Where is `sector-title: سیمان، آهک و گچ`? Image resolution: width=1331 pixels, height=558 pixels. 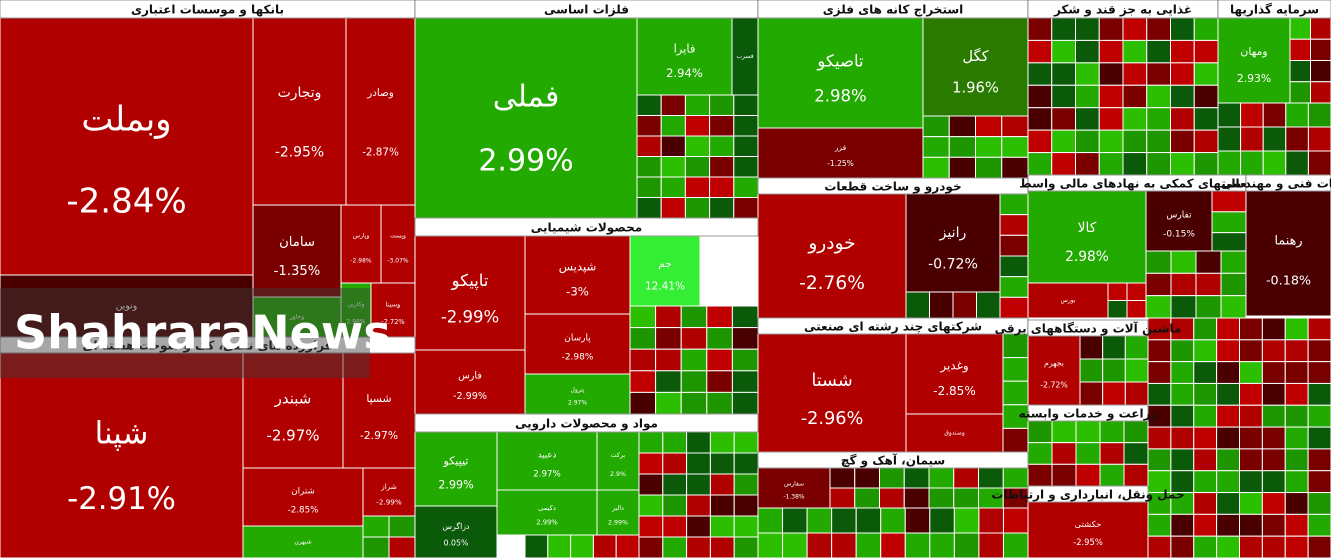 sector-title: سیمان، آهک و گچ is located at coordinates (893, 461).